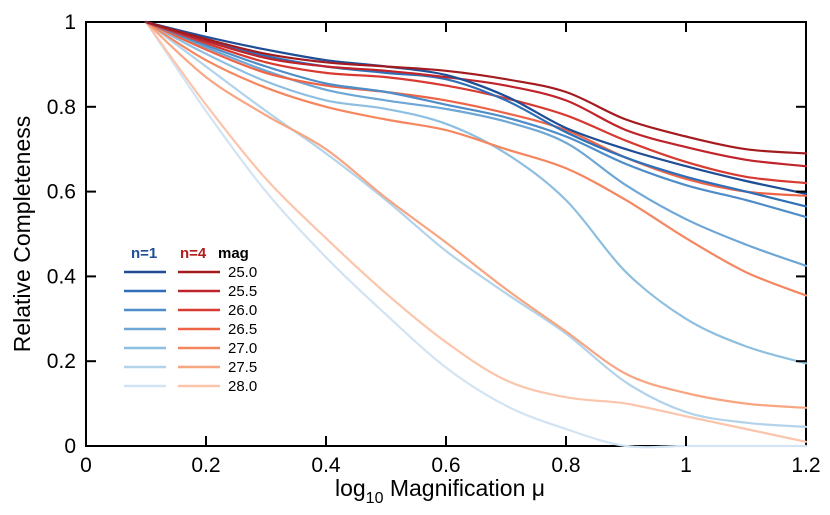 Image resolution: width=830 pixels, height=515 pixels. I want to click on legend-mag-label: 27.5, so click(242, 367).